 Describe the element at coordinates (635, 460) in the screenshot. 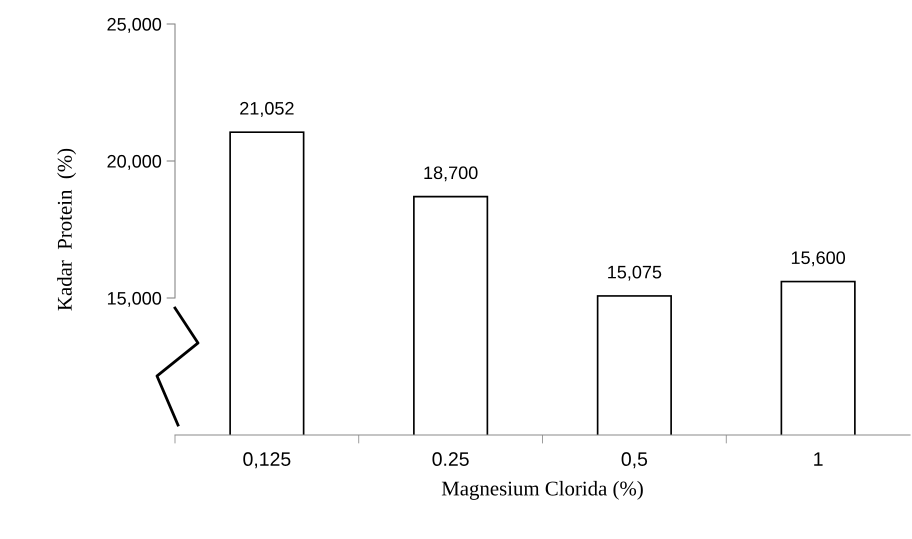

I see `x-tick-label: 0,5` at that location.